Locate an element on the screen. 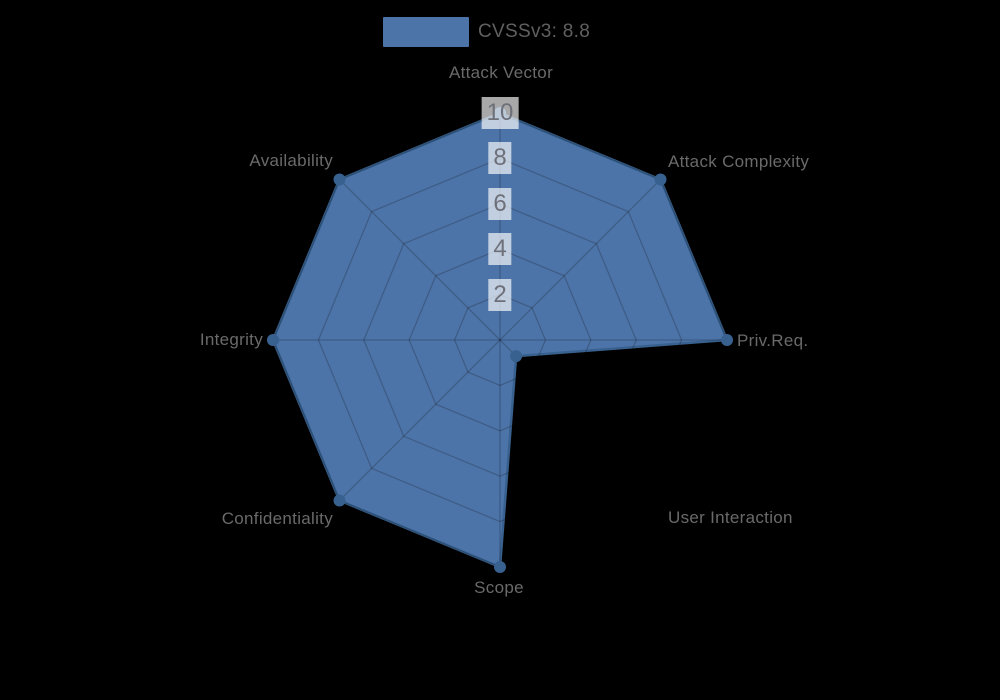 This screenshot has width=1000, height=700. radial-tick-label: 2 is located at coordinates (500, 295).